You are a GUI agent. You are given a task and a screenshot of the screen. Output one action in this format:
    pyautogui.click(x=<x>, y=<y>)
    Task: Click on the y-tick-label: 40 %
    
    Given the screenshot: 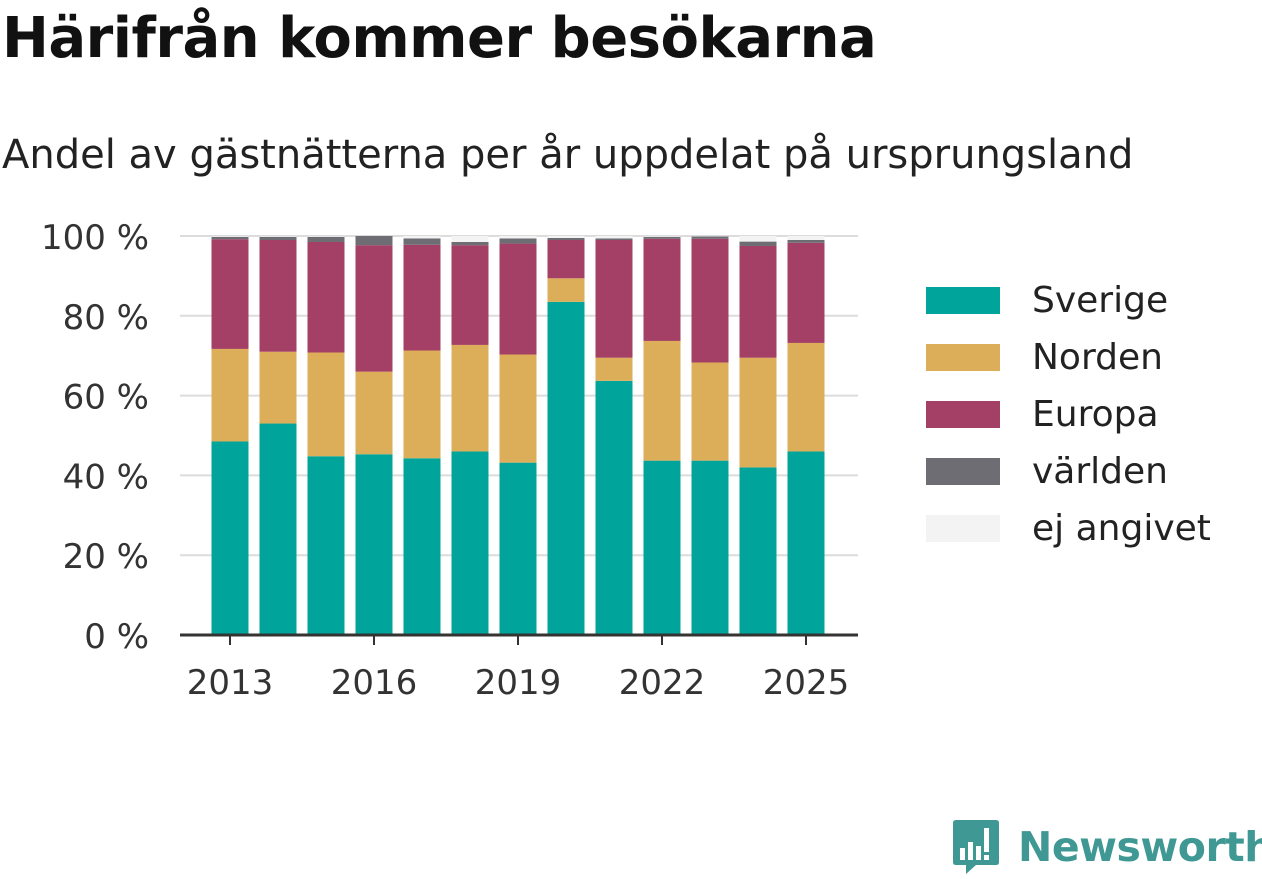 What is the action you would take?
    pyautogui.click(x=106, y=477)
    